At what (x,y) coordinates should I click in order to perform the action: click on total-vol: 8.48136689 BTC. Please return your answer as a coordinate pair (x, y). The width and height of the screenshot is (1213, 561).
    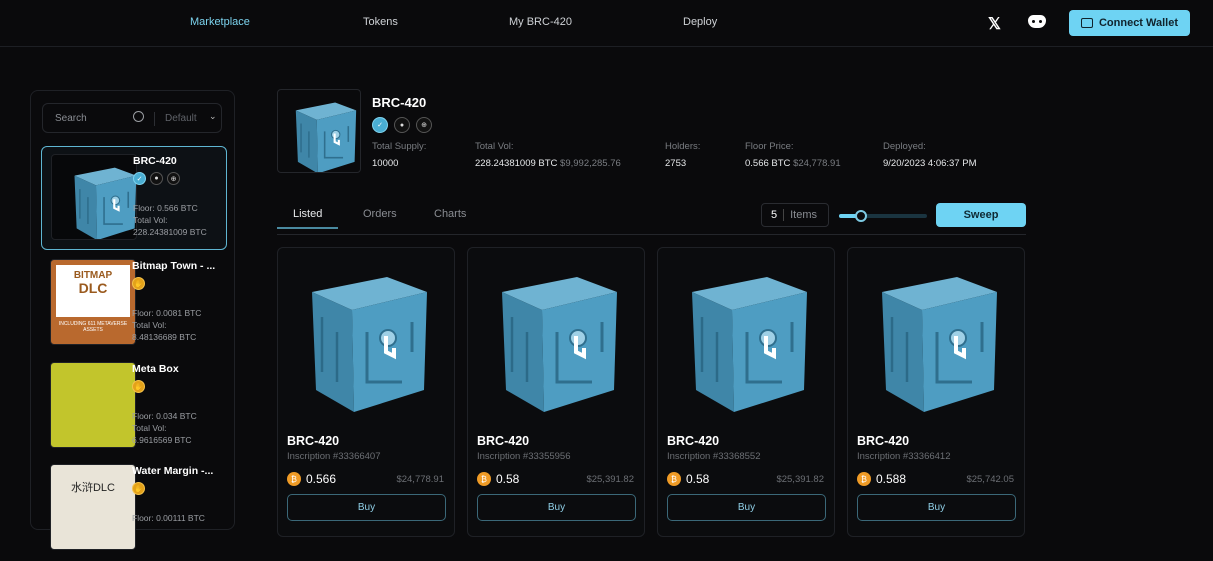
    Looking at the image, I should click on (164, 337).